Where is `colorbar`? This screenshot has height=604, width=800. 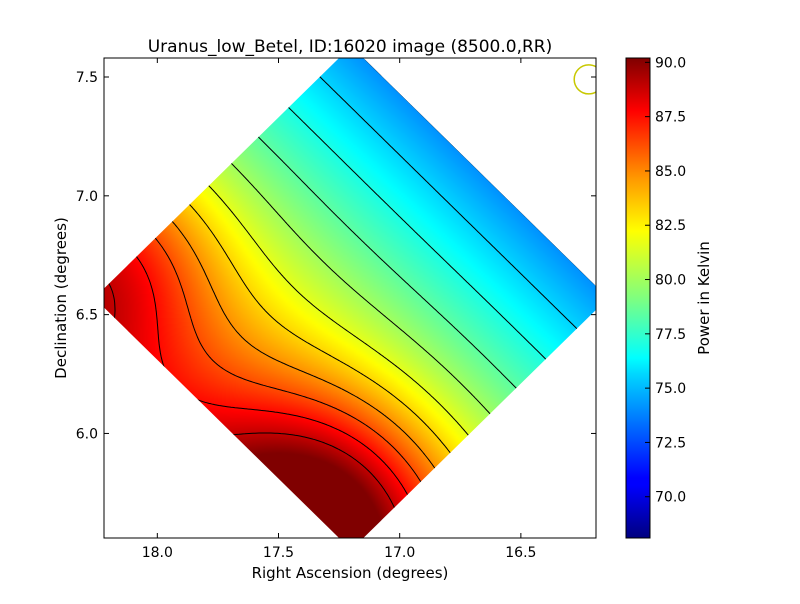 colorbar is located at coordinates (638, 298).